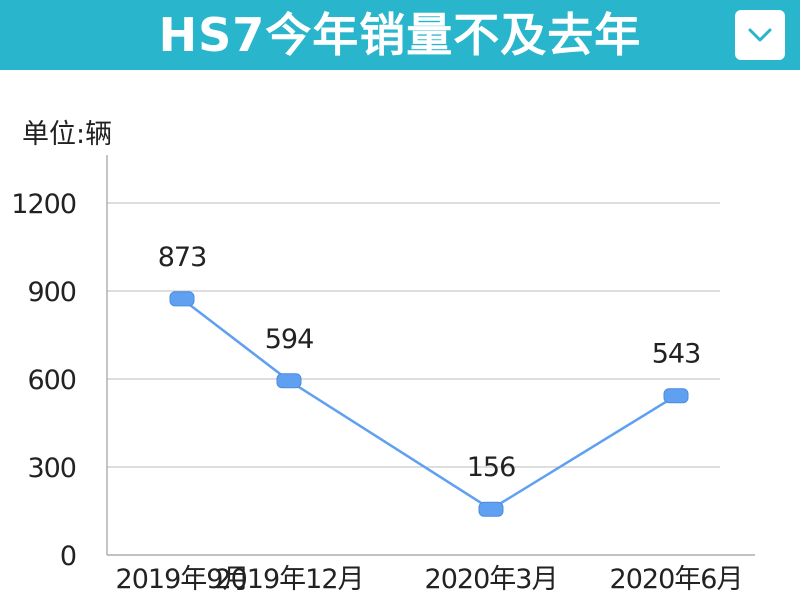 The width and height of the screenshot is (800, 600). What do you see at coordinates (182, 257) in the screenshot?
I see `data-label: 873` at bounding box center [182, 257].